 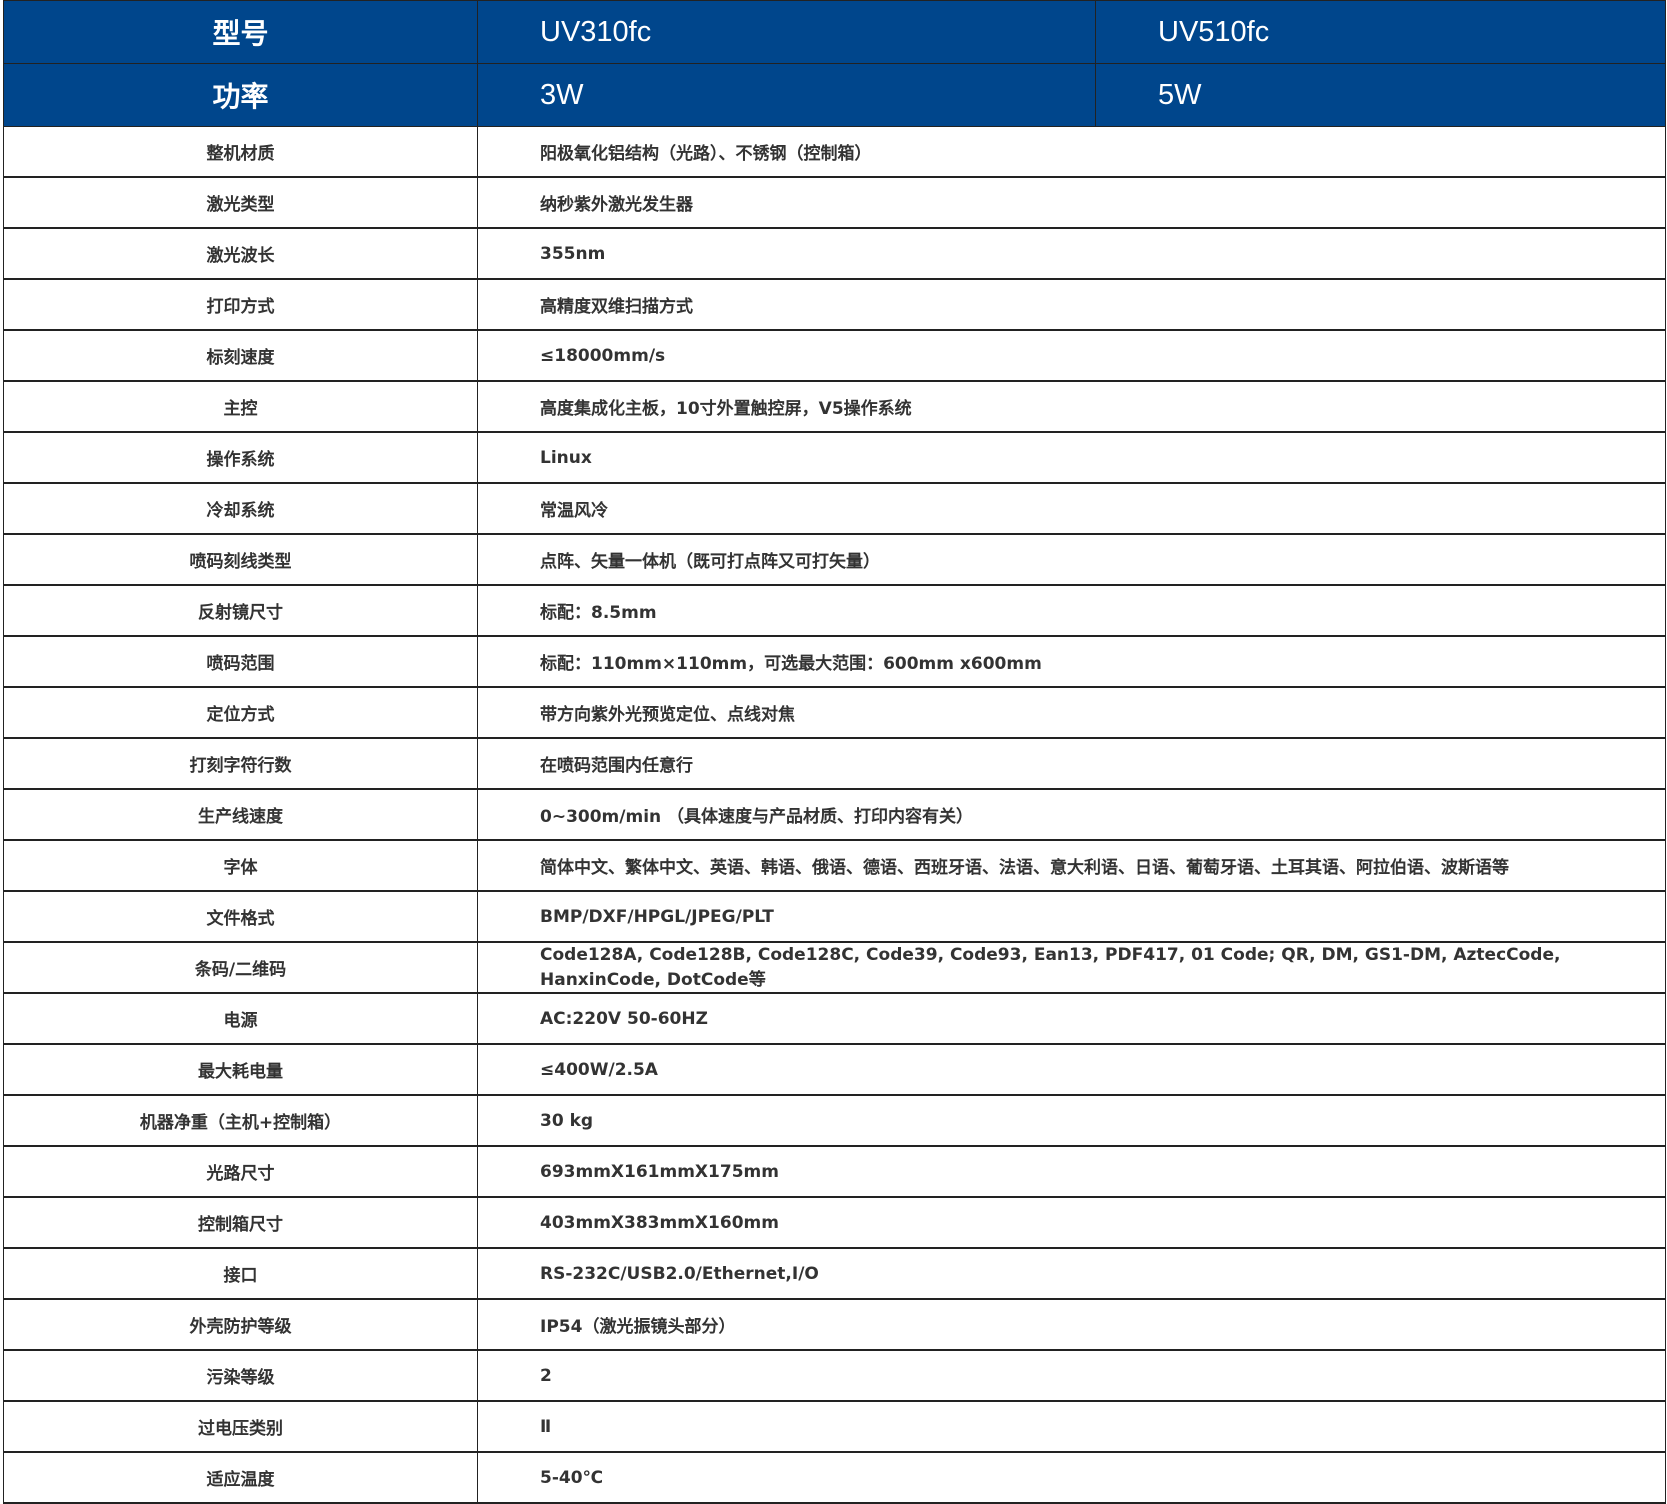 I want to click on spec-row: 电源 AC:220V 50-60HZ, so click(x=834, y=1018).